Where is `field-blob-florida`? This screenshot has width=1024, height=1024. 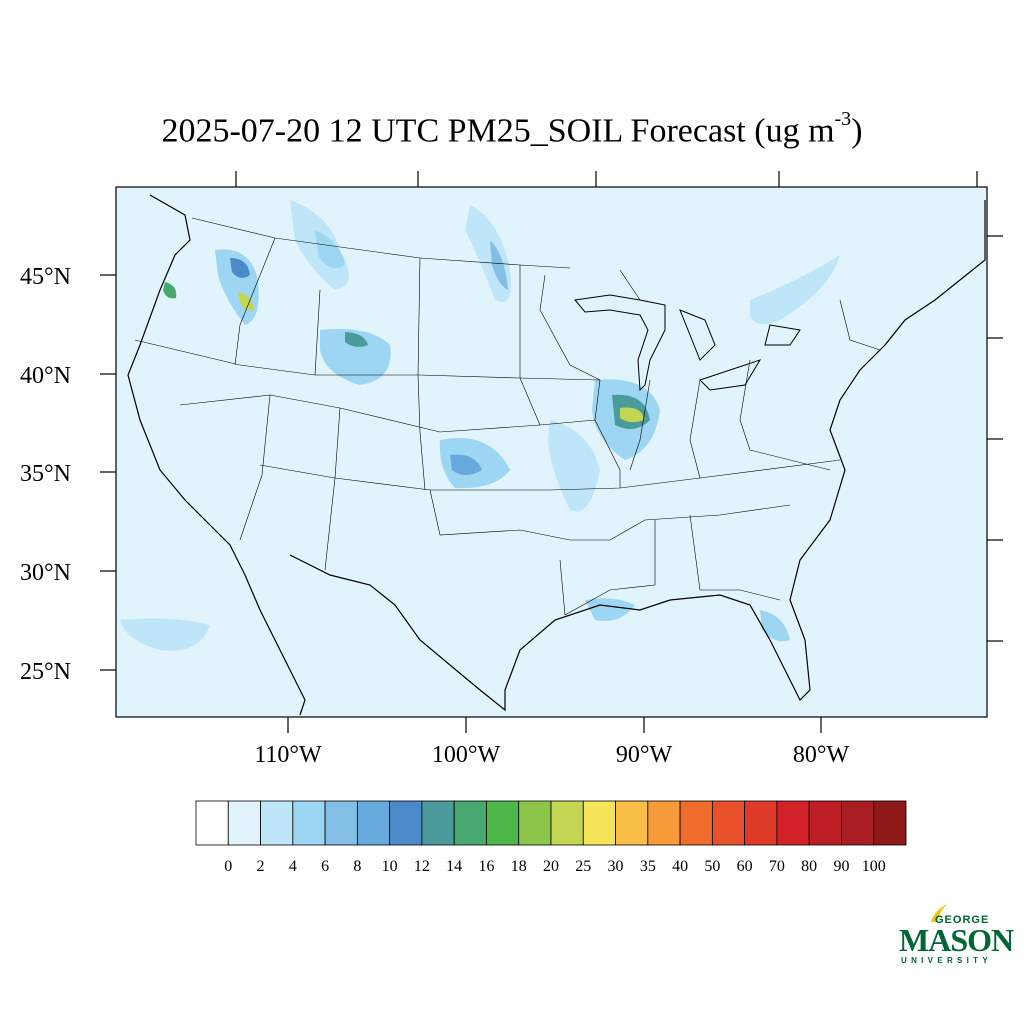 field-blob-florida is located at coordinates (775, 626).